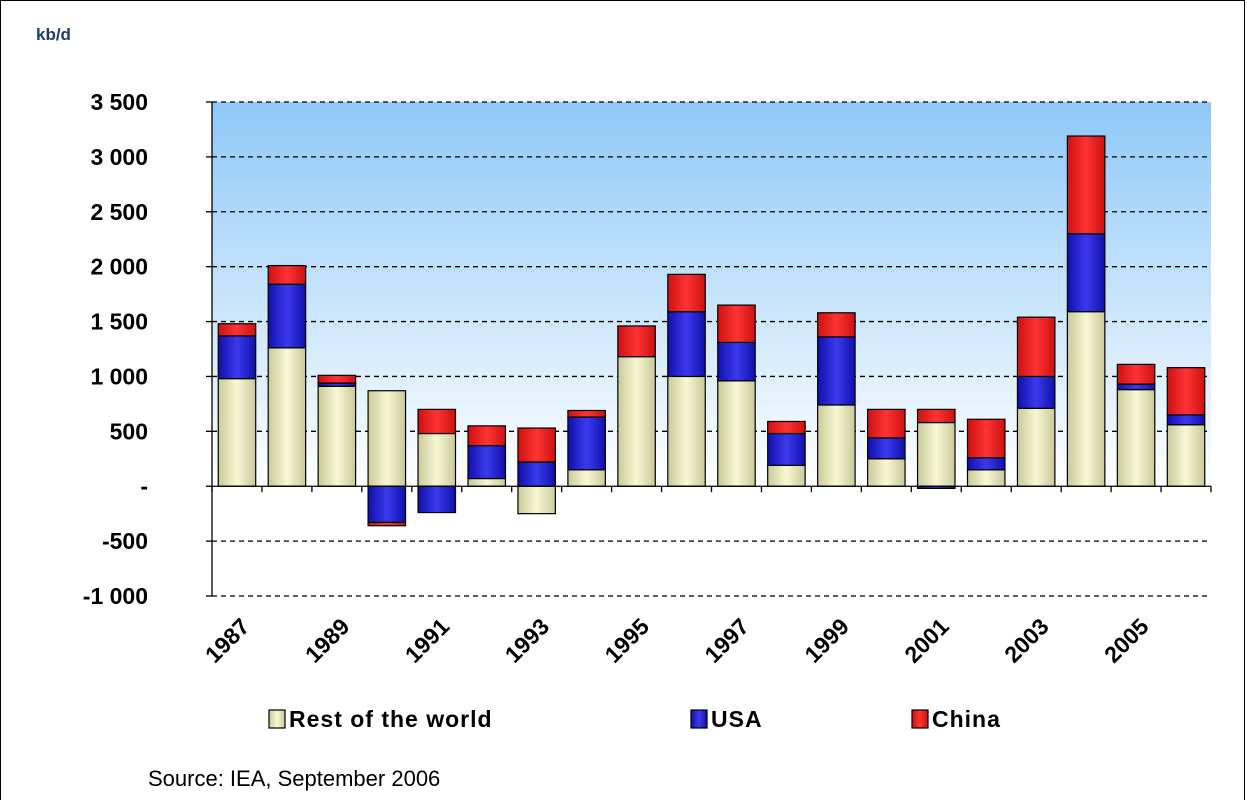 The height and width of the screenshot is (800, 1247). Describe the element at coordinates (926, 640) in the screenshot. I see `x-tick-label: 2001` at that location.